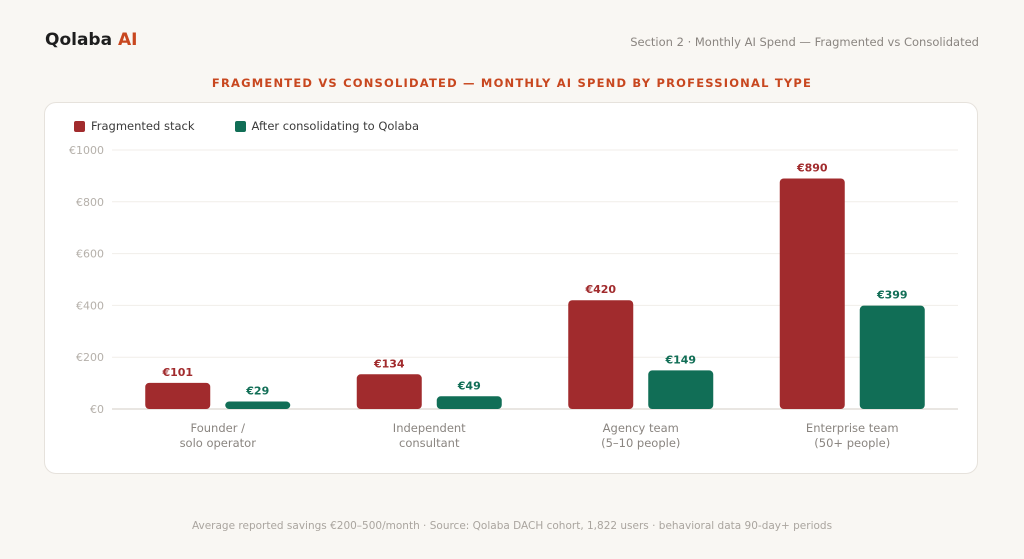 This screenshot has width=1024, height=559. I want to click on x-tick-label: solo operator, so click(218, 443).